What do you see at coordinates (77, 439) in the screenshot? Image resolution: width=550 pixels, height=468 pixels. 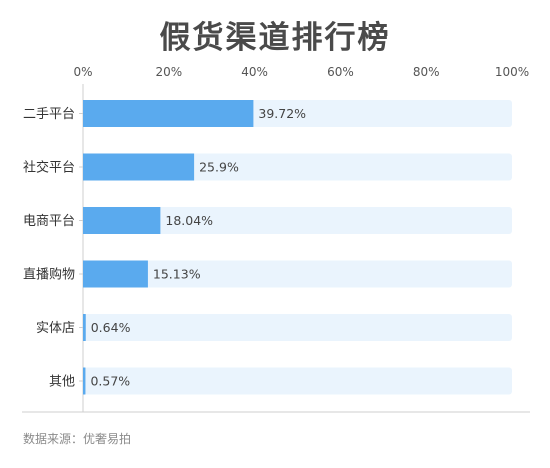 I see `data-source-note: 数据来源：优奢易拍` at bounding box center [77, 439].